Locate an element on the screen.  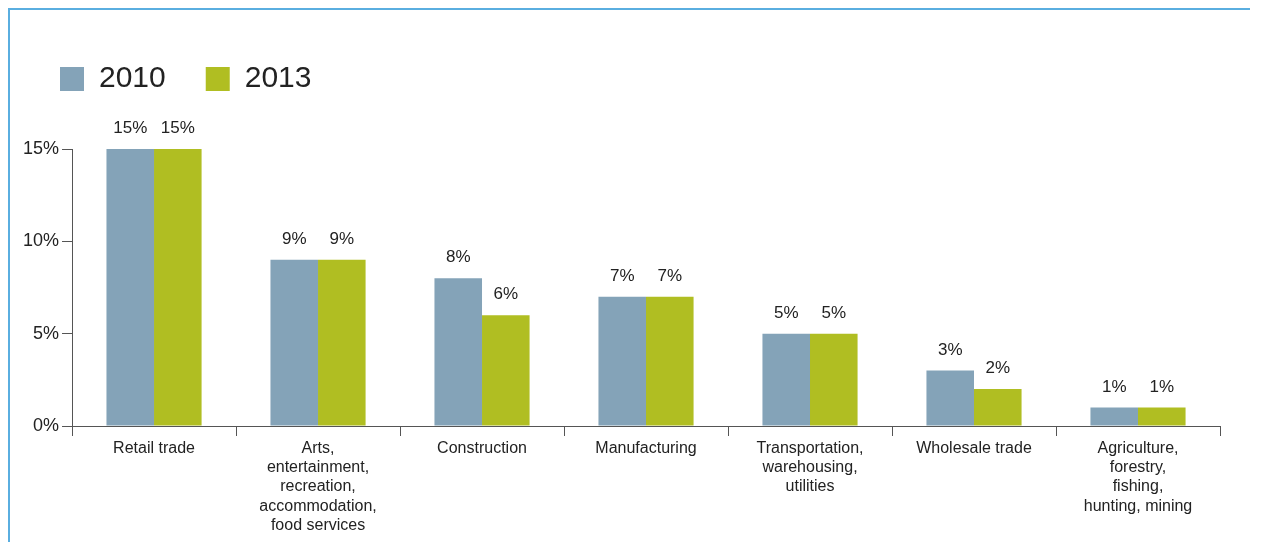
y-tick-label: 10% is located at coordinates (41, 240).